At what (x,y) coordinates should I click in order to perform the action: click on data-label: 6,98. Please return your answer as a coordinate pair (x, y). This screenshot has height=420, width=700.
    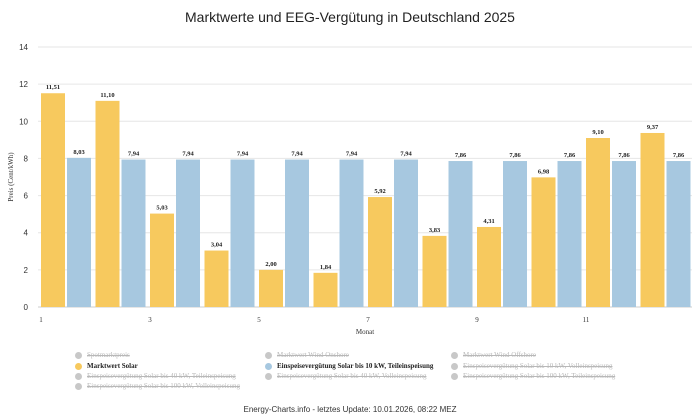
    Looking at the image, I should click on (544, 171).